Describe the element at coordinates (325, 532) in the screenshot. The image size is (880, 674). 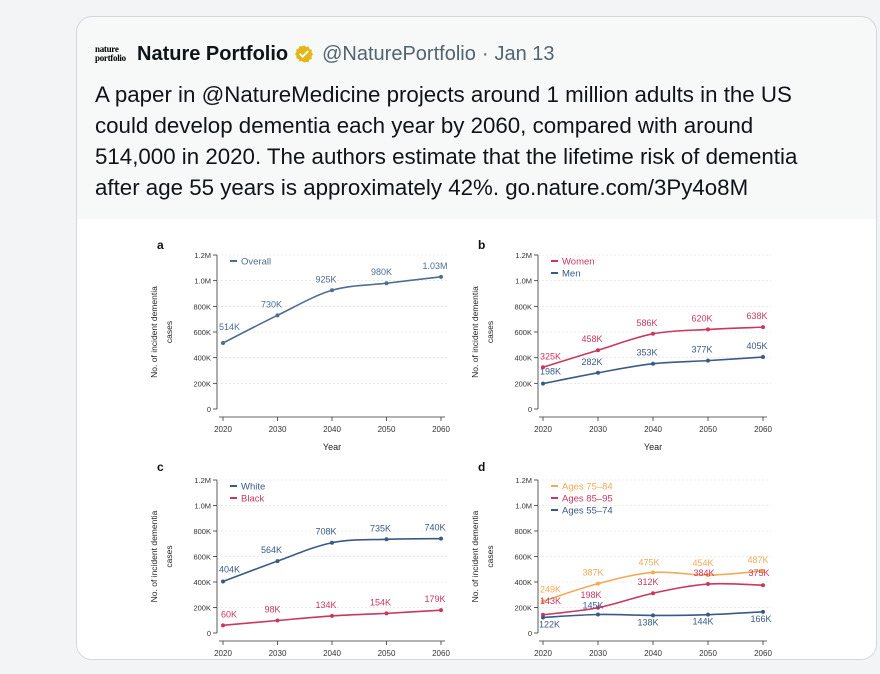
I see `data-label-white: 708K` at that location.